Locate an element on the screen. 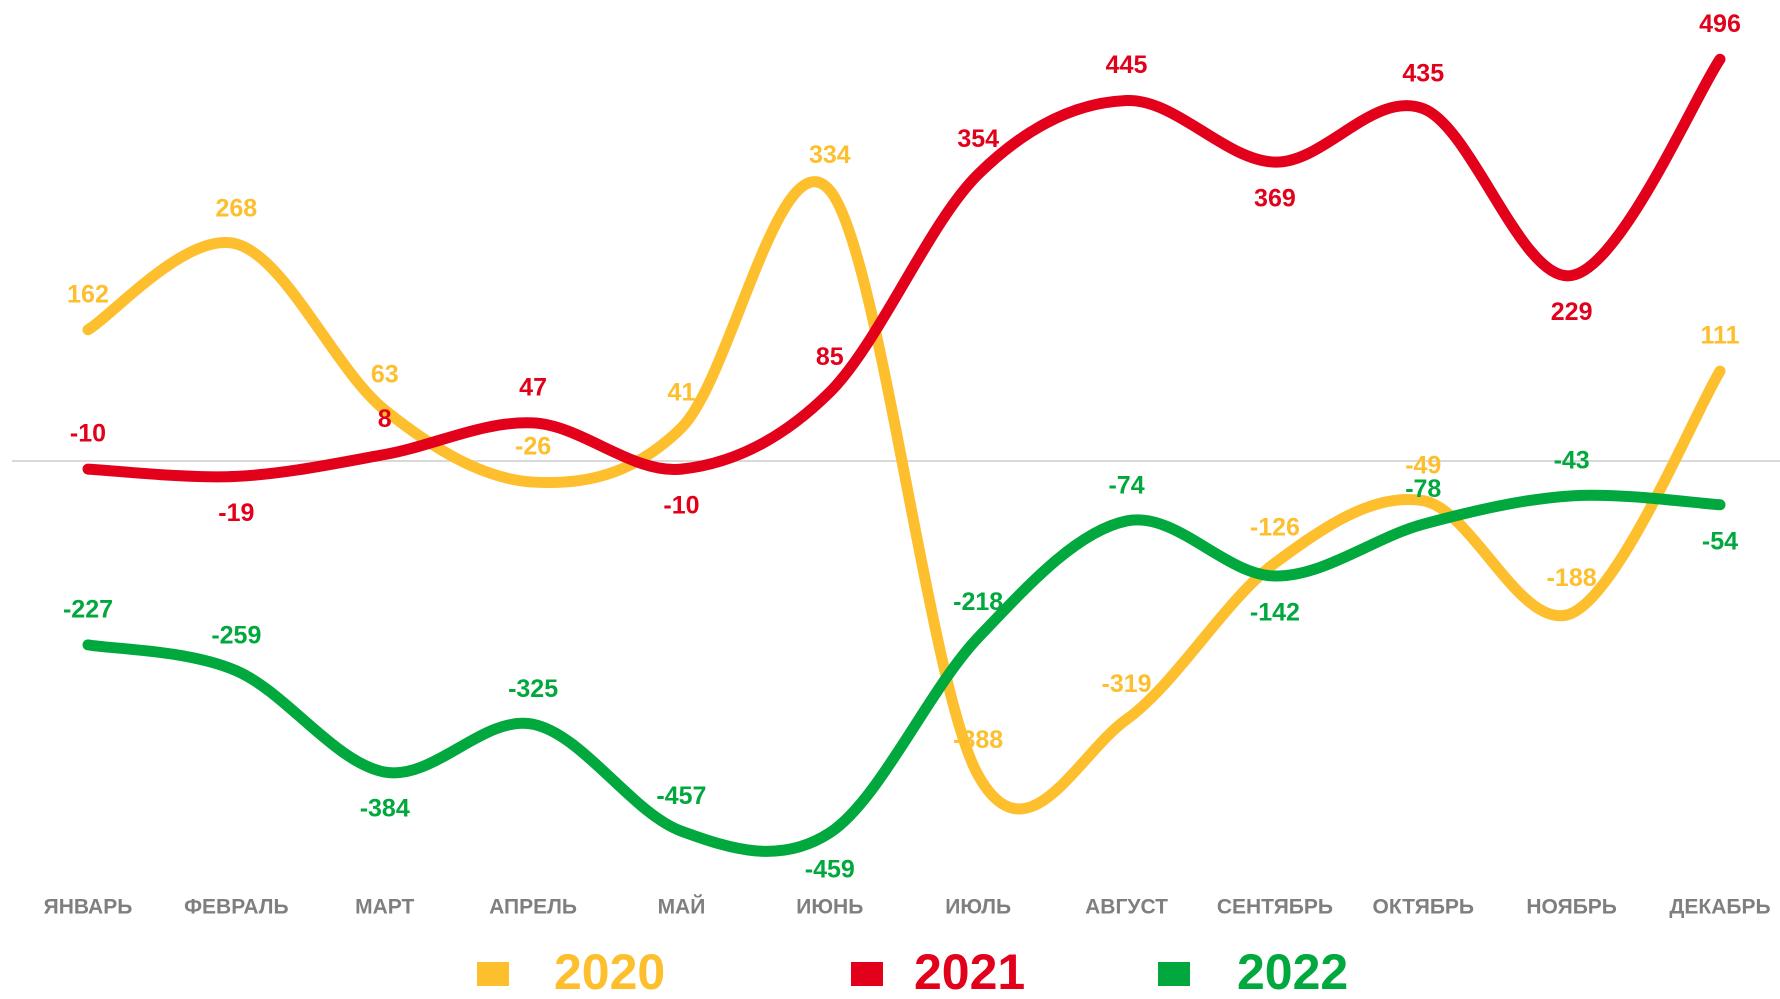  data-label: 47 is located at coordinates (533, 388).